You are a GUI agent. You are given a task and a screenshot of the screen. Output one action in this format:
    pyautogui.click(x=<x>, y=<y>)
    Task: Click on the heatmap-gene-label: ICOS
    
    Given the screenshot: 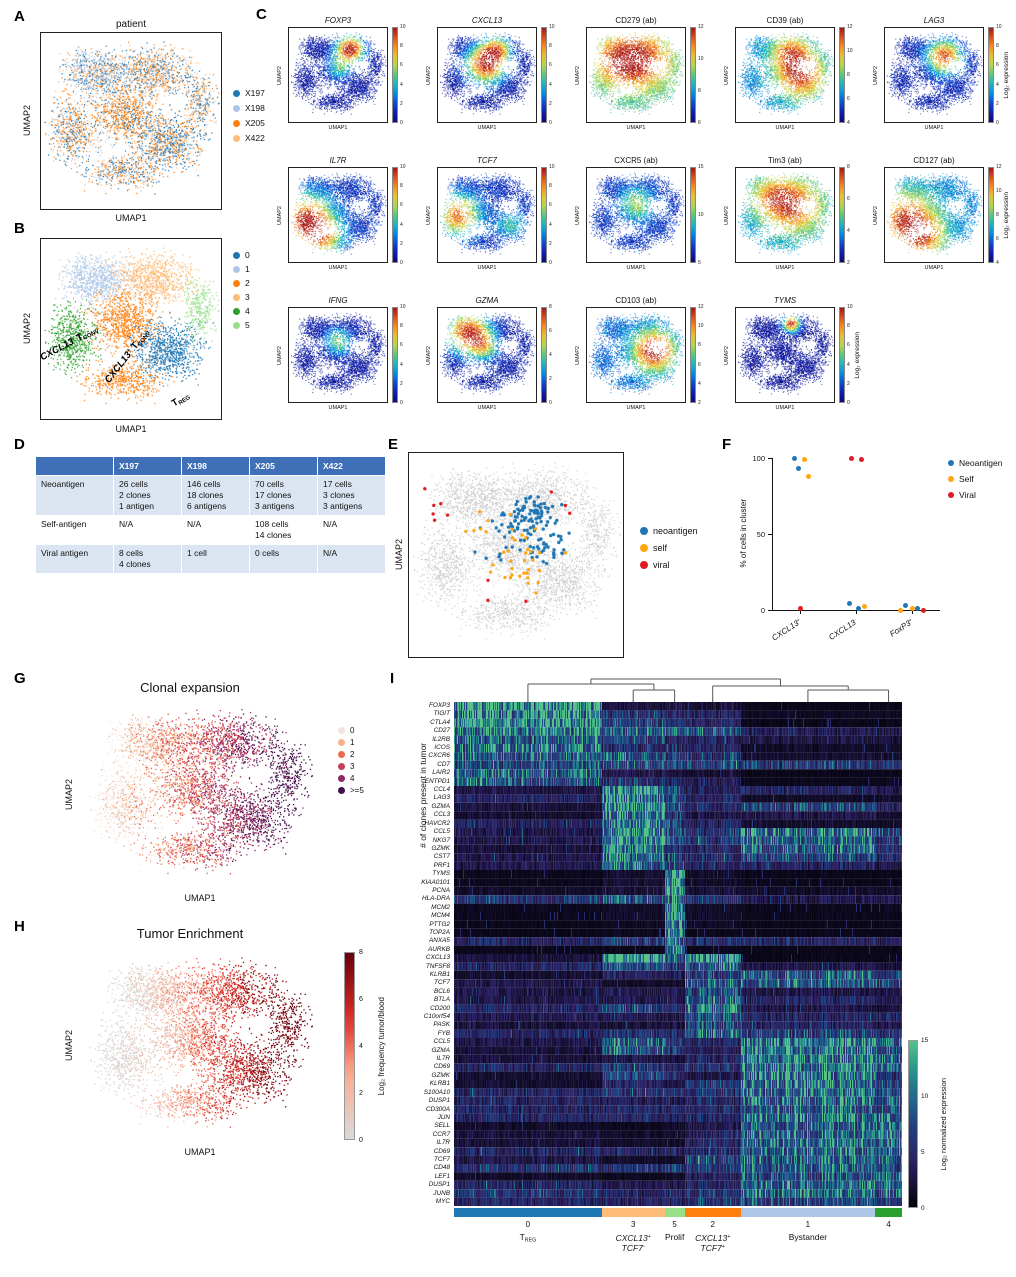 What is the action you would take?
    pyautogui.click(x=442, y=748)
    